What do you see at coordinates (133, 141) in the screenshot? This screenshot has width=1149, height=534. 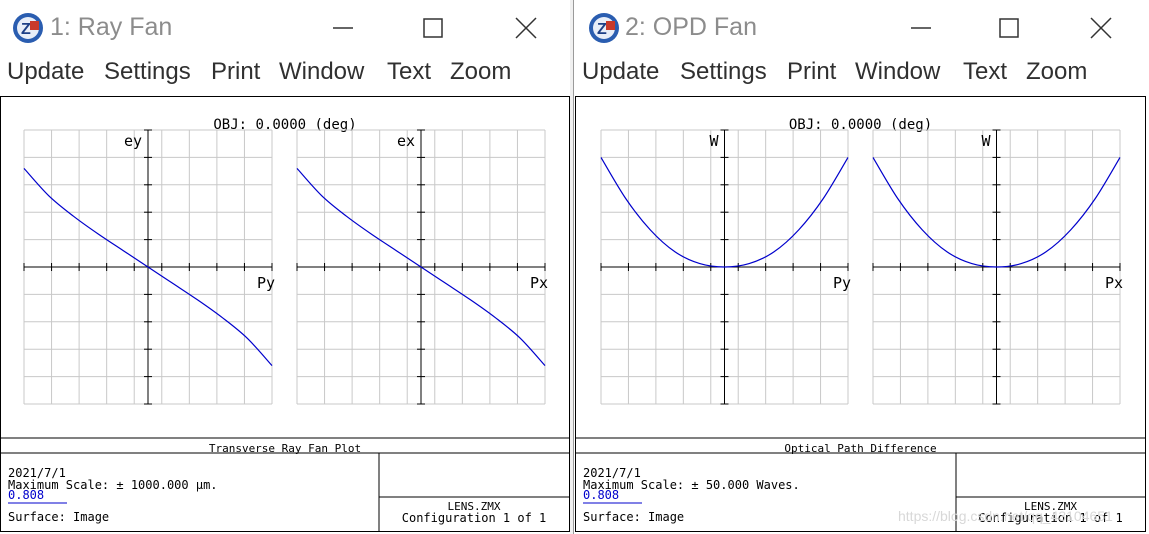 I see `y-axis-label: ey` at bounding box center [133, 141].